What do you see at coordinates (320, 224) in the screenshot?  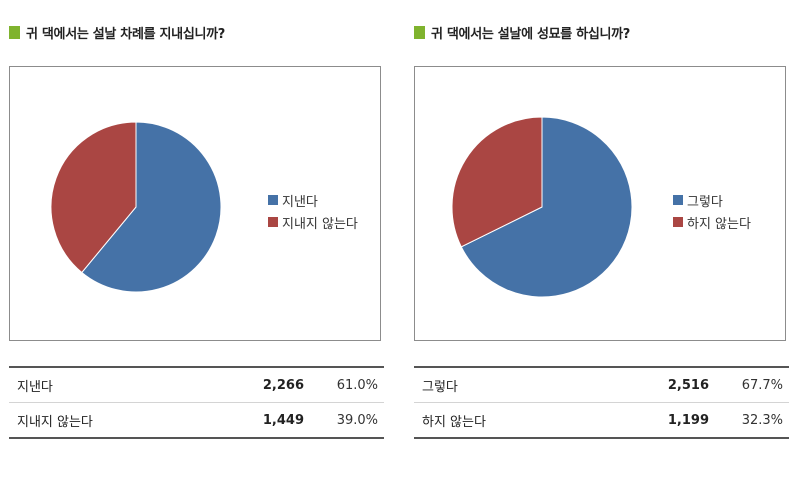 I see `legend-label: 지내지 않는다` at bounding box center [320, 224].